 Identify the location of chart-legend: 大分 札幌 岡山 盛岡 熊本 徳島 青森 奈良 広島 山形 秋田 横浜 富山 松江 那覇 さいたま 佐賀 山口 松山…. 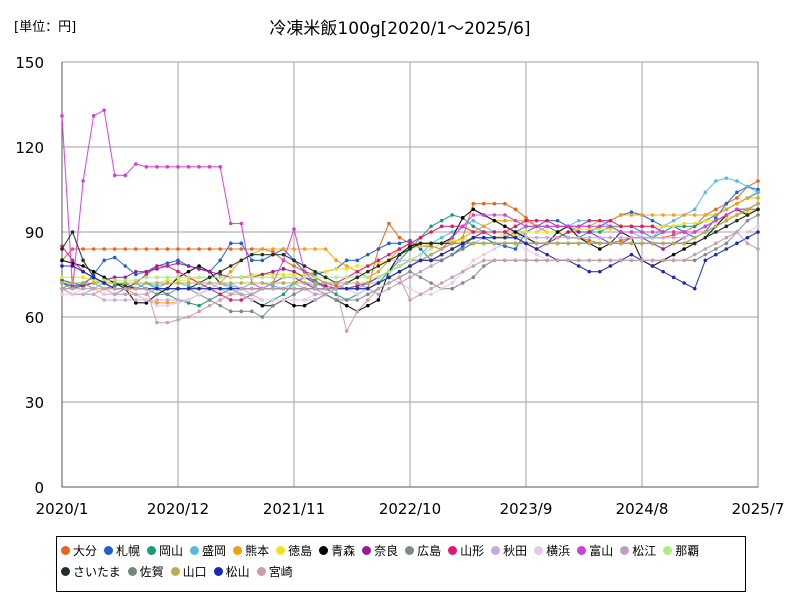
(401, 564).